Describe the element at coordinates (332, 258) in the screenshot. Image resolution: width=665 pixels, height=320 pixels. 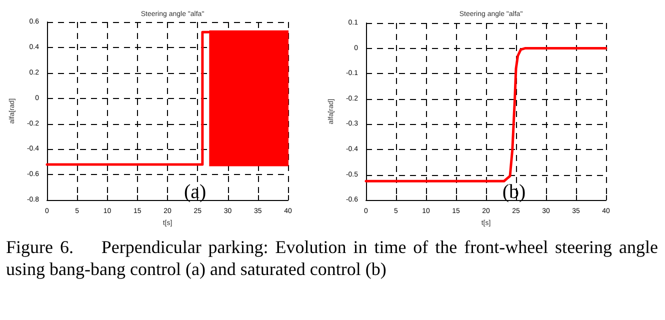
I see `caption: Figure 6. Perpendicular parking: Evolution in time of the front-wheel steering angle using bang-bang control (a) and saturated control (b)` at that location.